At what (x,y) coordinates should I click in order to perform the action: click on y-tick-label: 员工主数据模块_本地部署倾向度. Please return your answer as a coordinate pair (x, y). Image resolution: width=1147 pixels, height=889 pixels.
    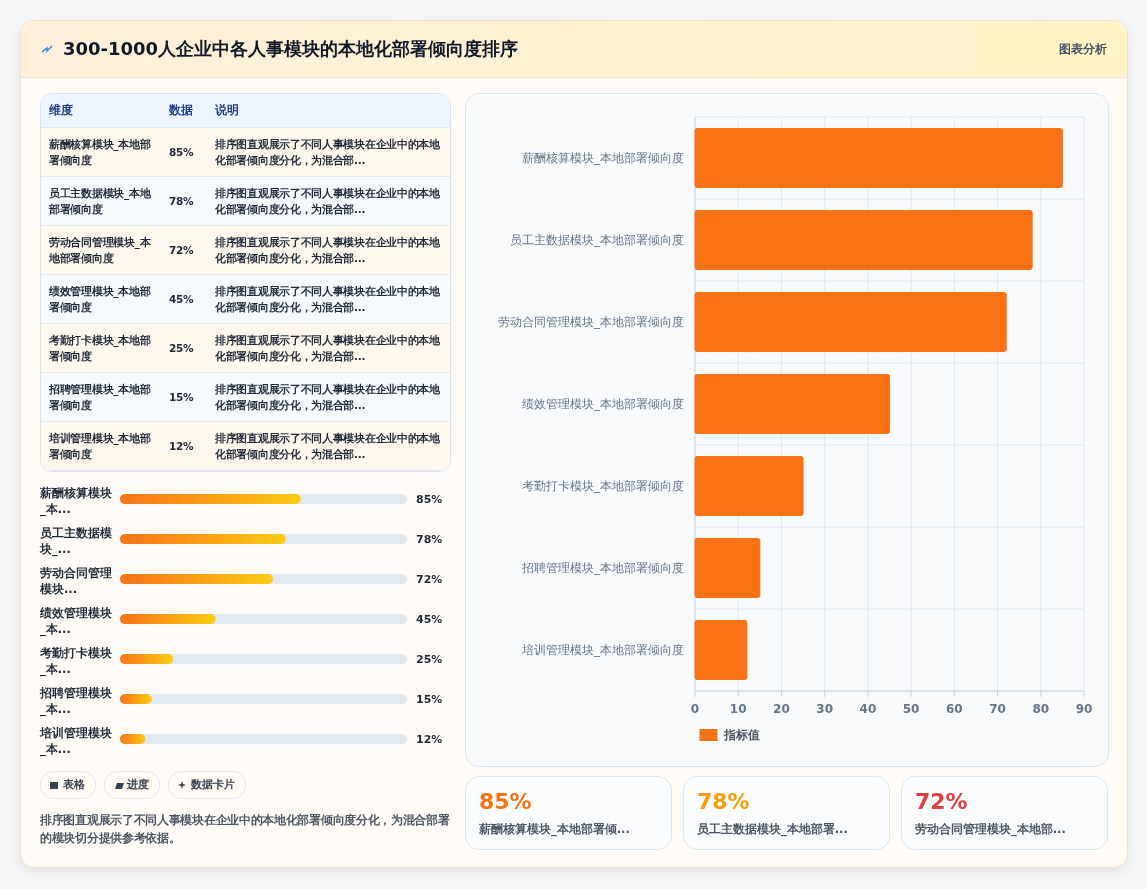
    Looking at the image, I should click on (597, 240).